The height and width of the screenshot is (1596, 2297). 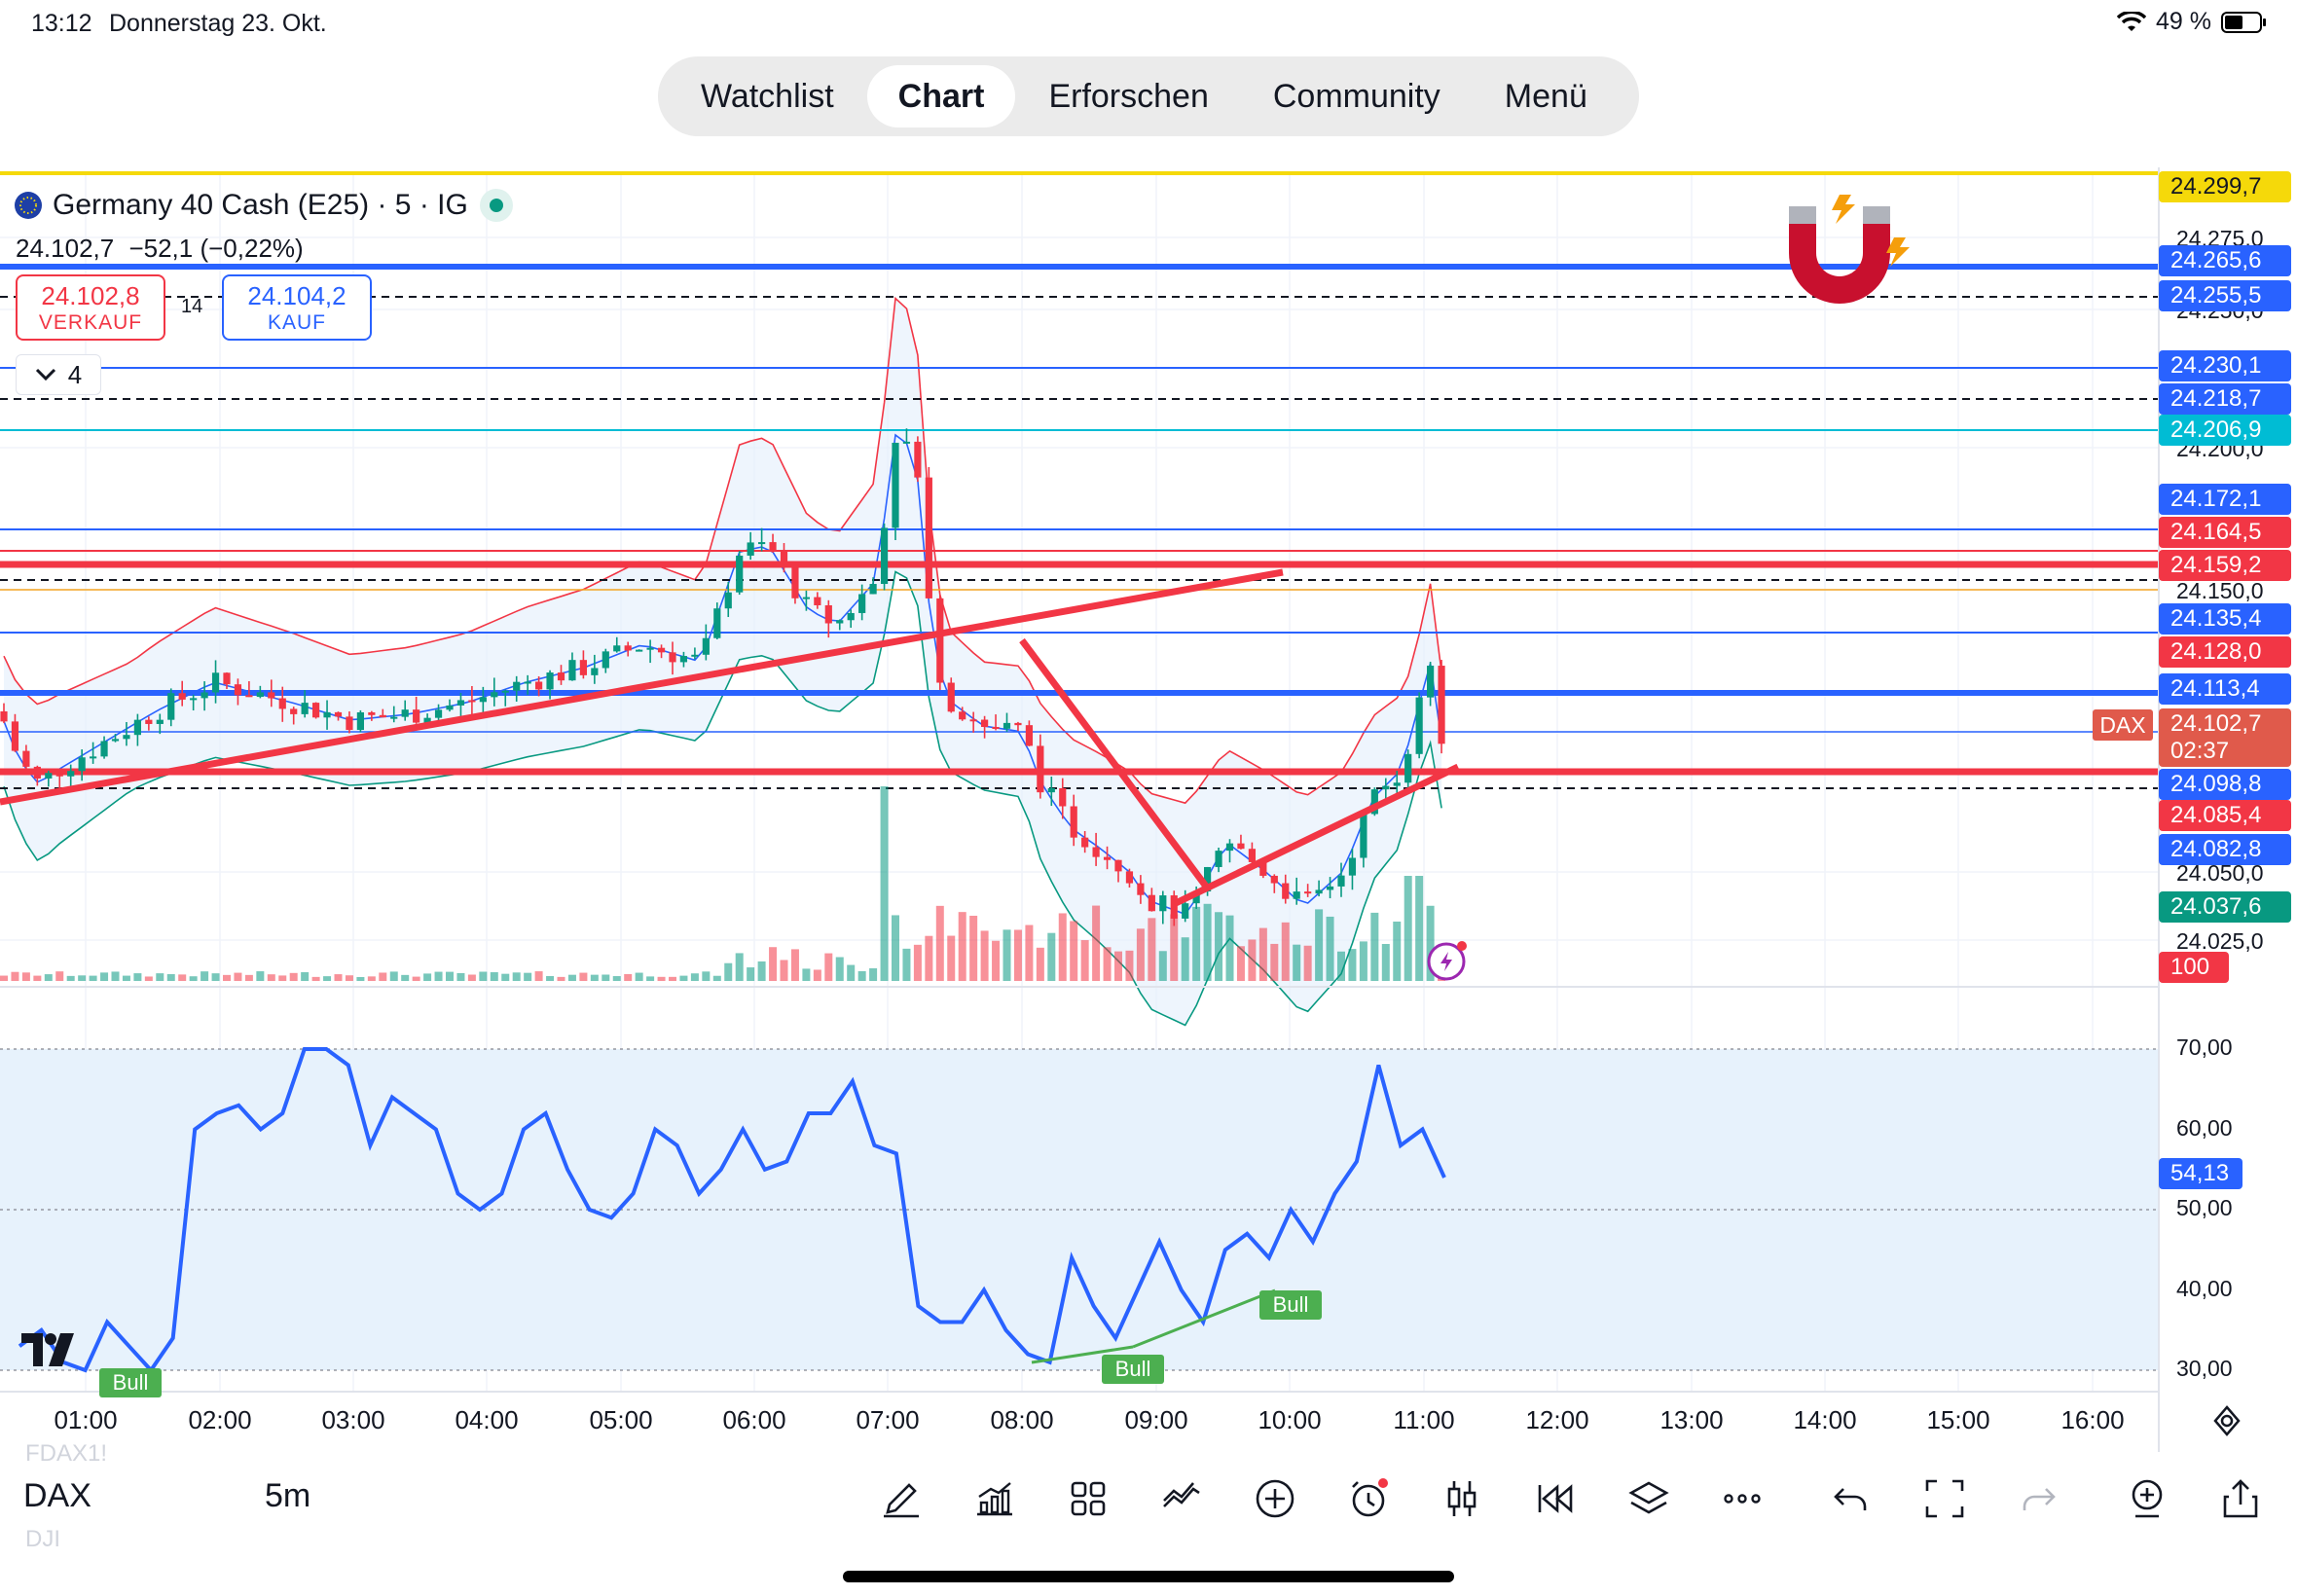 I want to click on rsi-current-label: 54,13, so click(x=2200, y=1173).